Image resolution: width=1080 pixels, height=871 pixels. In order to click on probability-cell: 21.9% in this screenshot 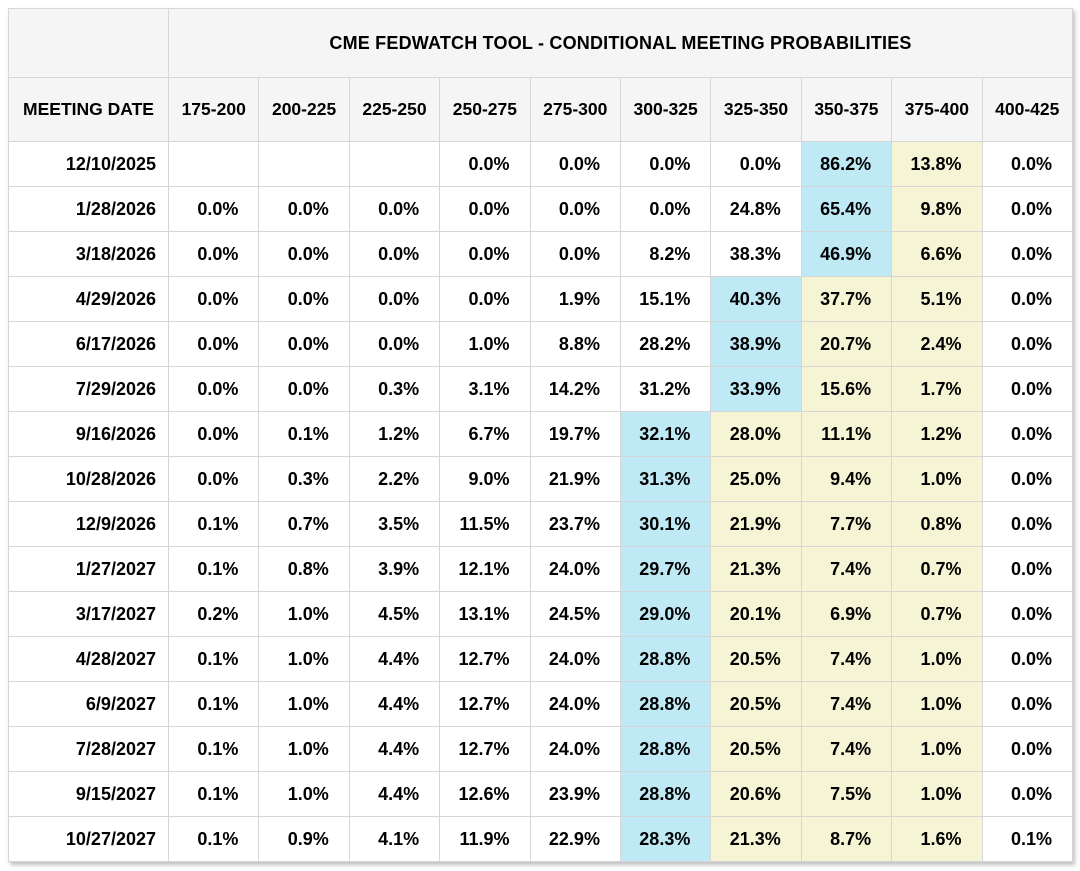, I will do `click(575, 479)`.